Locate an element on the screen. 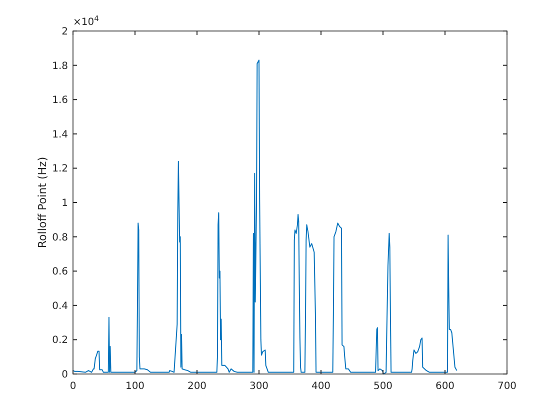 This screenshot has height=420, width=560. y-tick-label: 0 is located at coordinates (65, 375).